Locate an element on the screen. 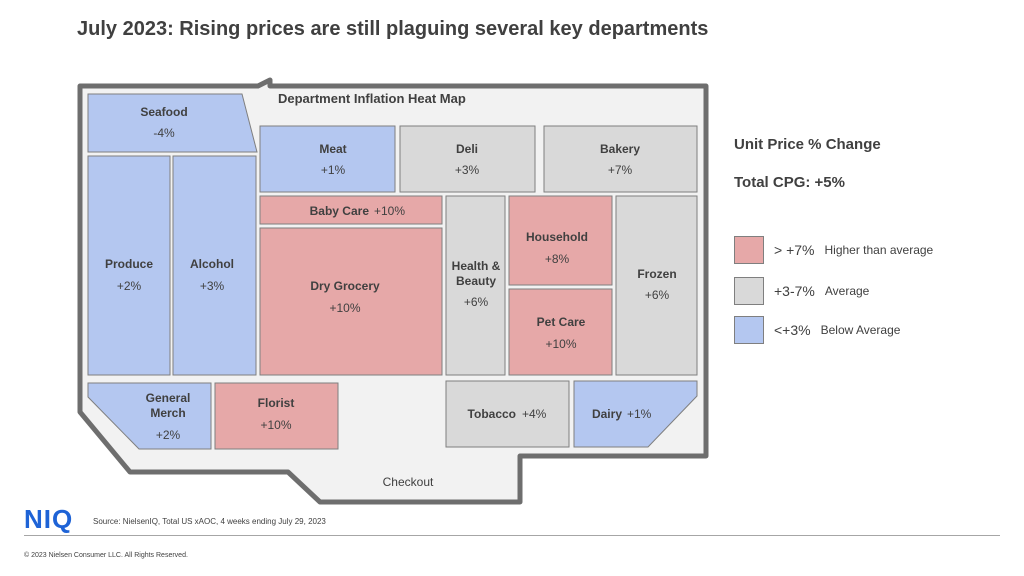 The height and width of the screenshot is (576, 1024). map-title: Department Inflation Heat Map is located at coordinates (372, 98).